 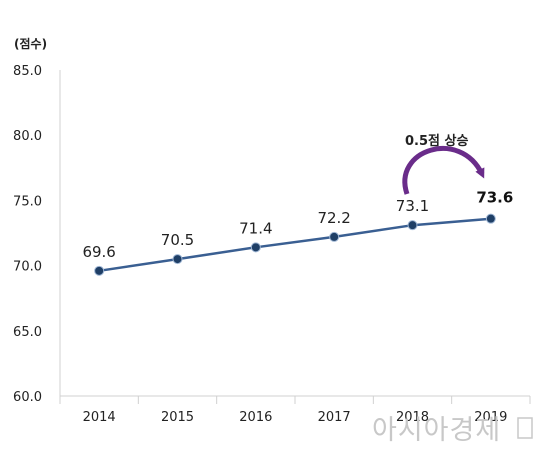 What do you see at coordinates (333, 218) in the screenshot?
I see `data-label: 72.2` at bounding box center [333, 218].